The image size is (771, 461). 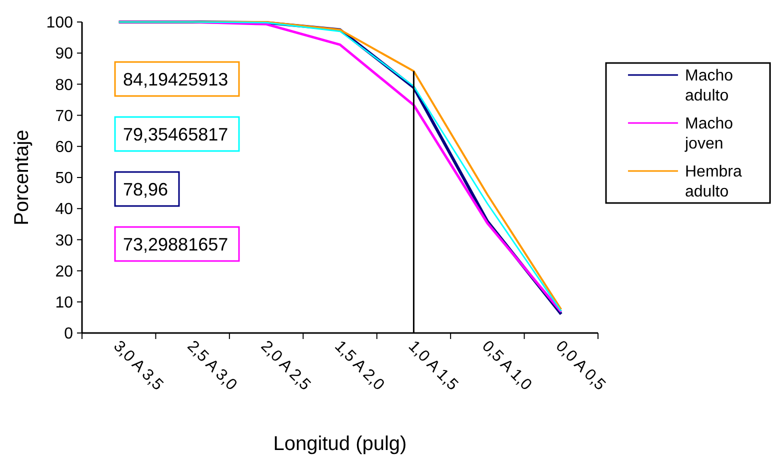 I want to click on annotation: 78,96, so click(x=145, y=189).